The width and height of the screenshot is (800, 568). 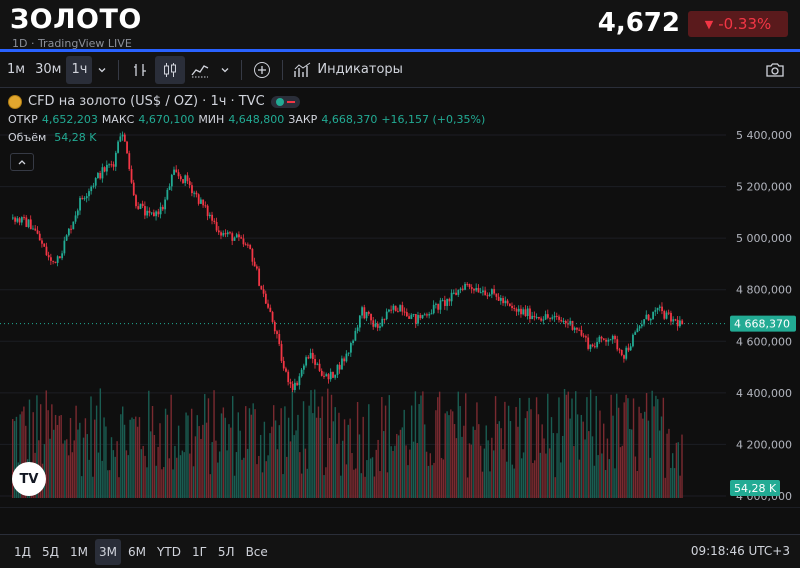 I want to click on range-5d-button: 5Д, so click(x=51, y=551).